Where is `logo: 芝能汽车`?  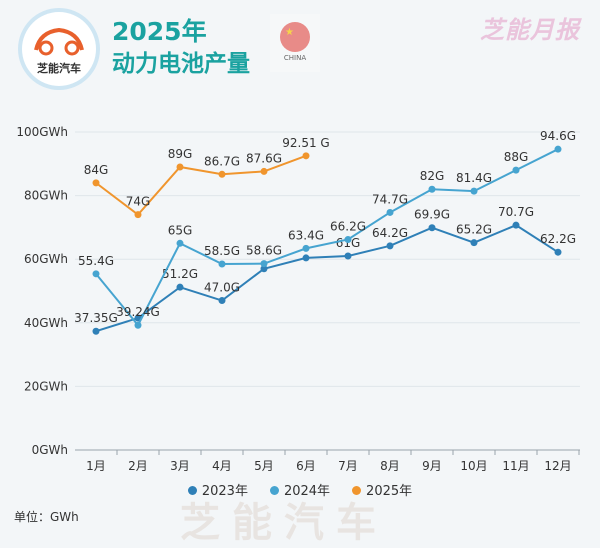
logo: 芝能汽车 is located at coordinates (59, 49).